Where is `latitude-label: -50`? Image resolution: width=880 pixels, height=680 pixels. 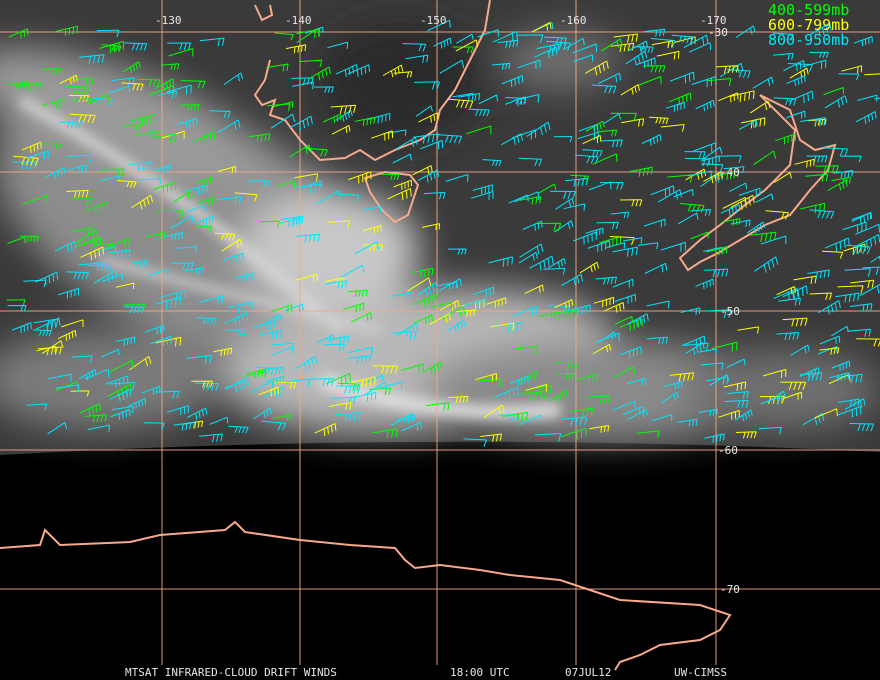
latitude-label: -50 is located at coordinates (730, 311).